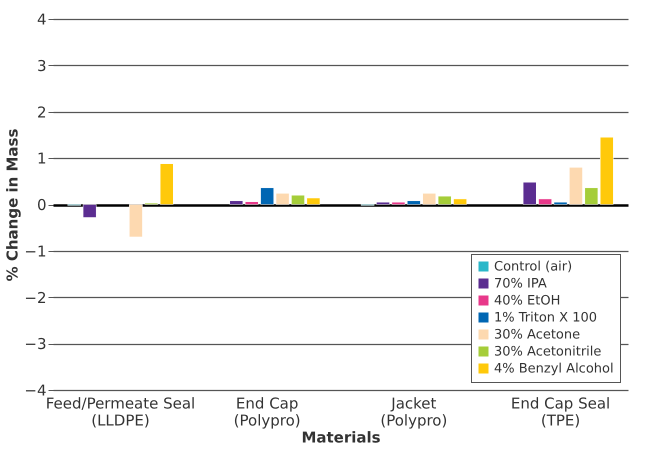 The height and width of the screenshot is (459, 664). What do you see at coordinates (41, 159) in the screenshot?
I see `y-tick-label: 1` at bounding box center [41, 159].